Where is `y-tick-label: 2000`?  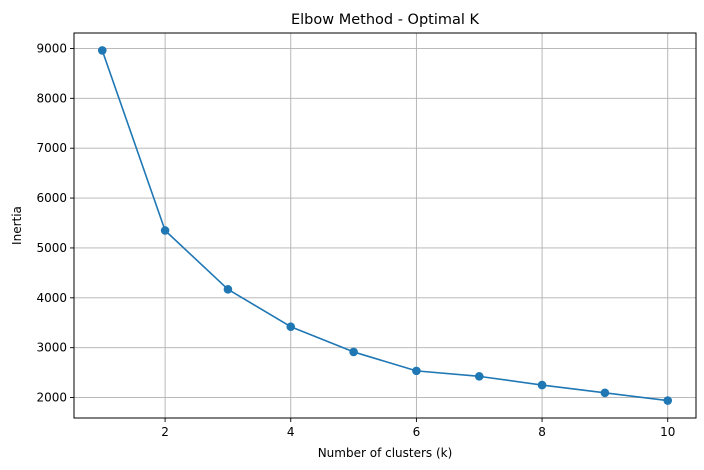
y-tick-label: 2000 is located at coordinates (51, 398).